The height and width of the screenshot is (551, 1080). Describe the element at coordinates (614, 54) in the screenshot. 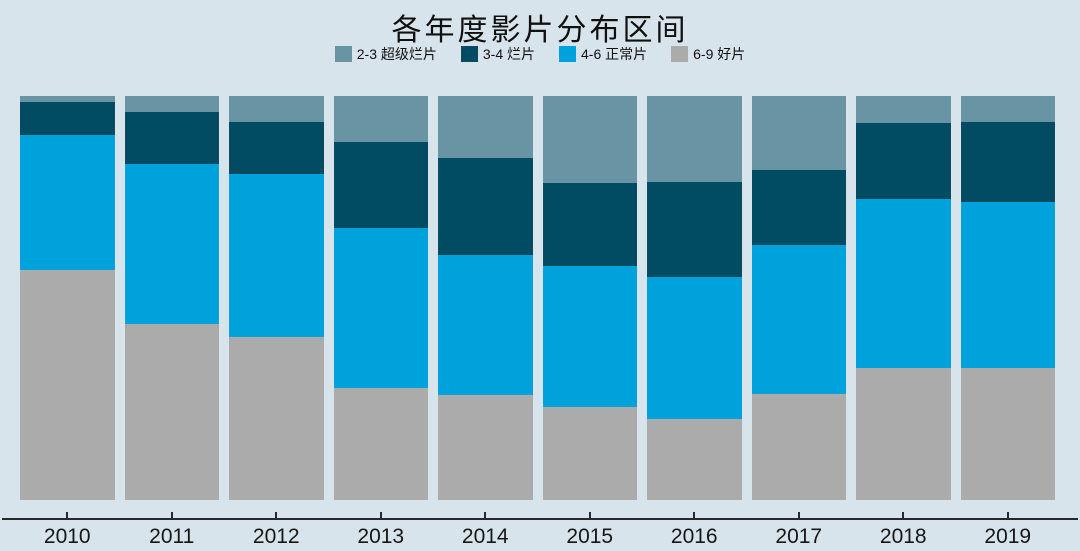

I see `legend-label: 4-6 正常片` at that location.